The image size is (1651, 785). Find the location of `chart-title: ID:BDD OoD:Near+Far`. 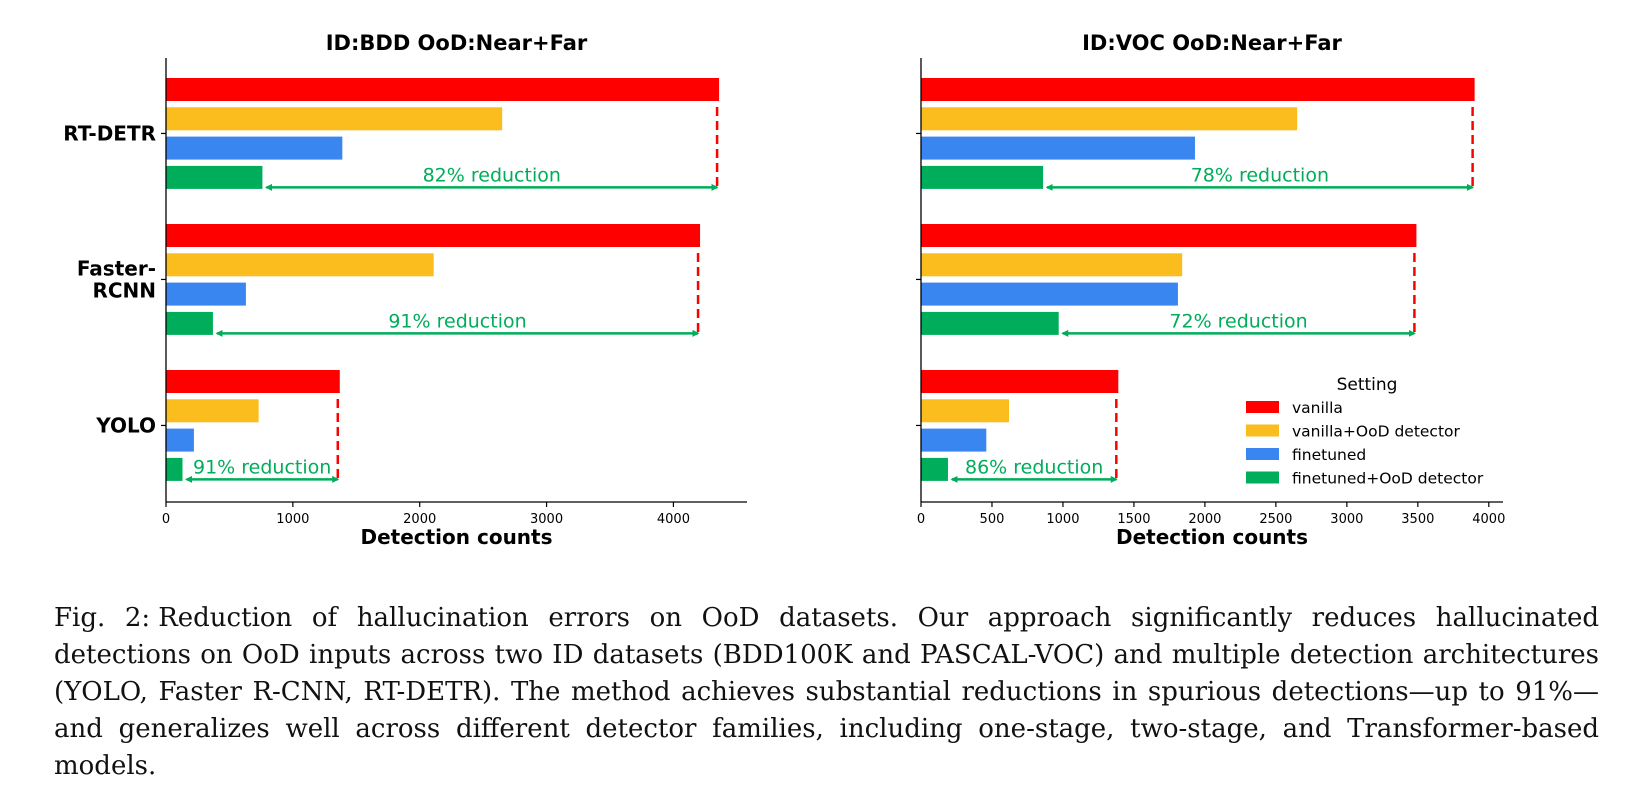

chart-title: ID:BDD OoD:Near+Far is located at coordinates (457, 43).